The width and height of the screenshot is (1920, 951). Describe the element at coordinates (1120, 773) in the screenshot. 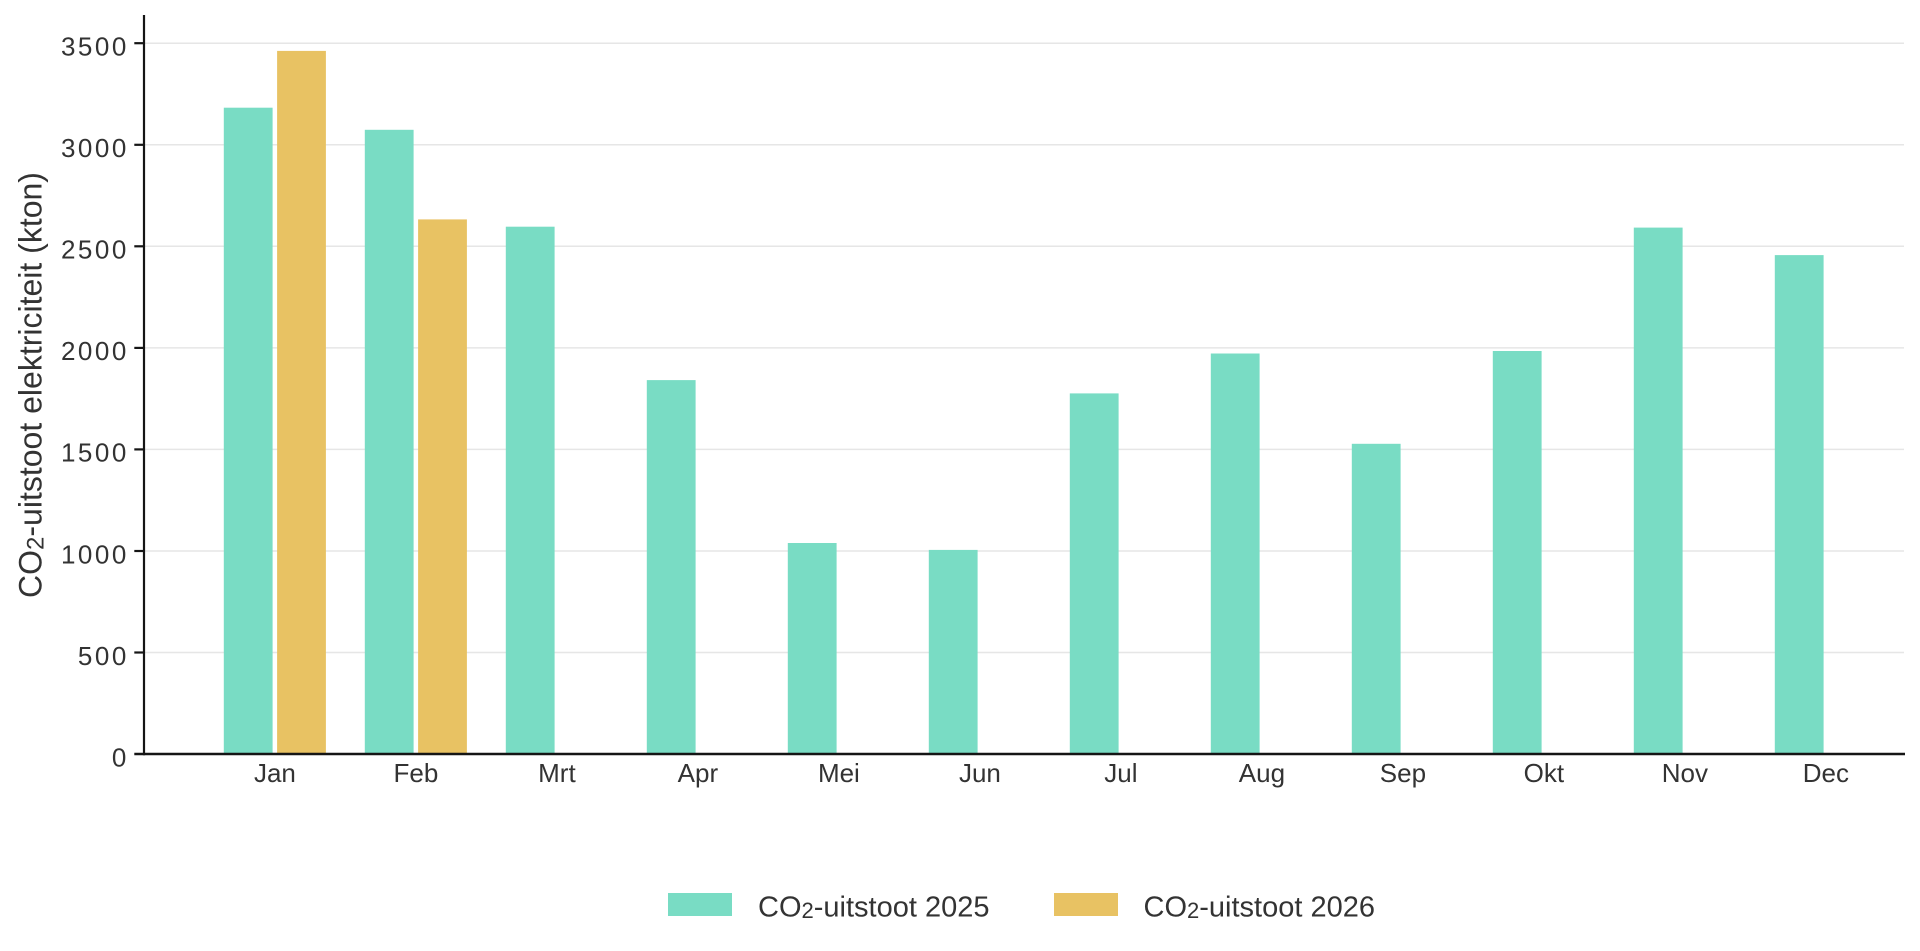

I see `svg-text: Jul` at that location.